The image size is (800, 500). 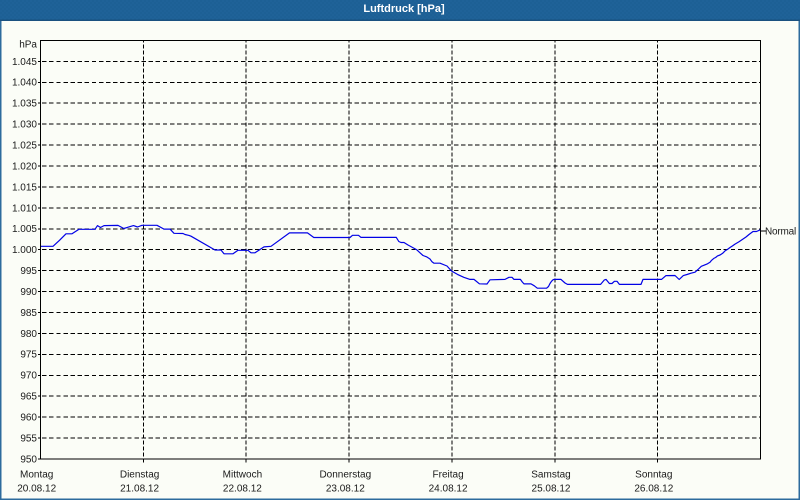 I want to click on svg-text: 955, so click(x=28, y=438).